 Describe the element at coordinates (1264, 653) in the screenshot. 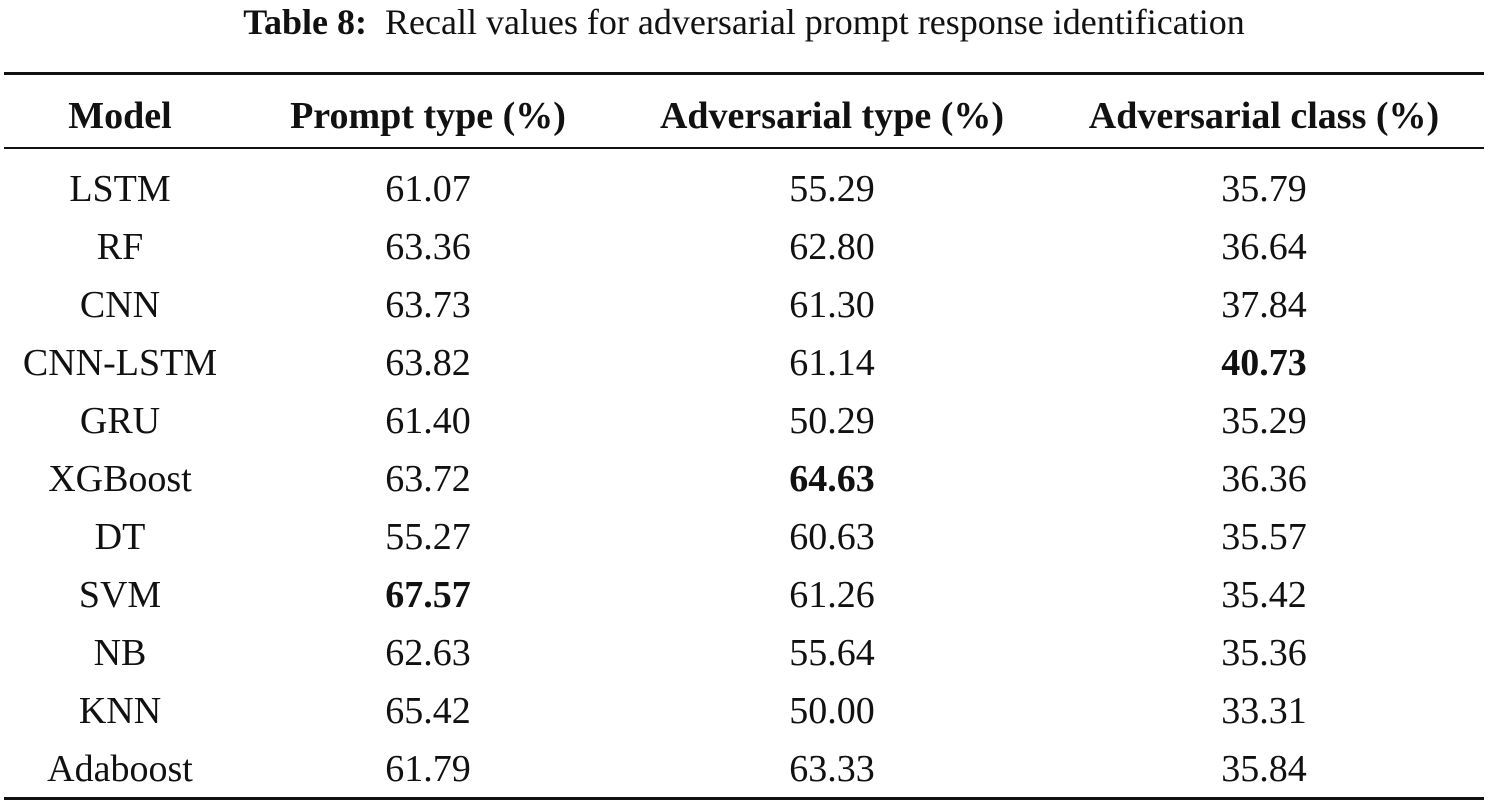

I see `cell-adversarial-class: 35.36` at that location.